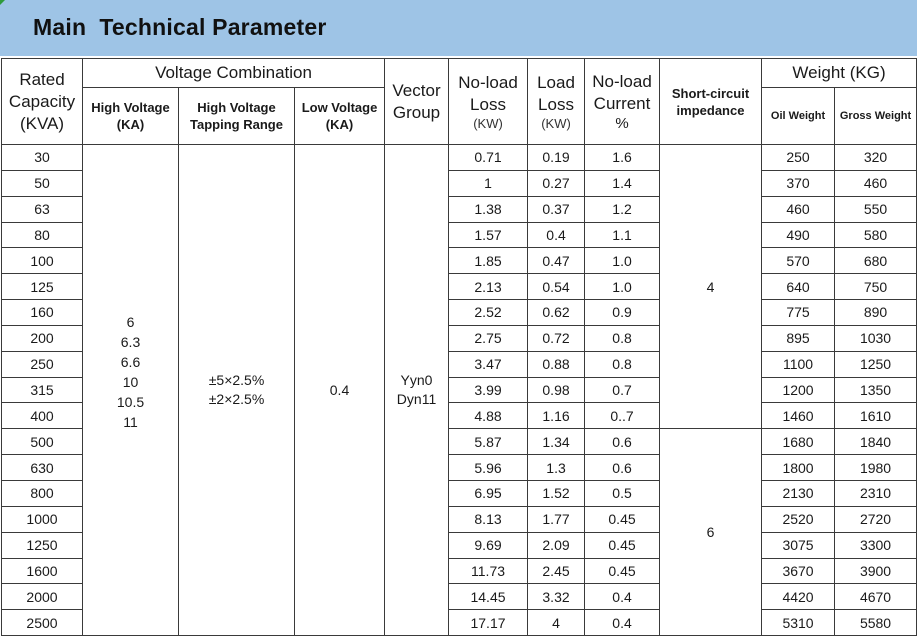  I want to click on cell-capacity: 125, so click(42, 287).